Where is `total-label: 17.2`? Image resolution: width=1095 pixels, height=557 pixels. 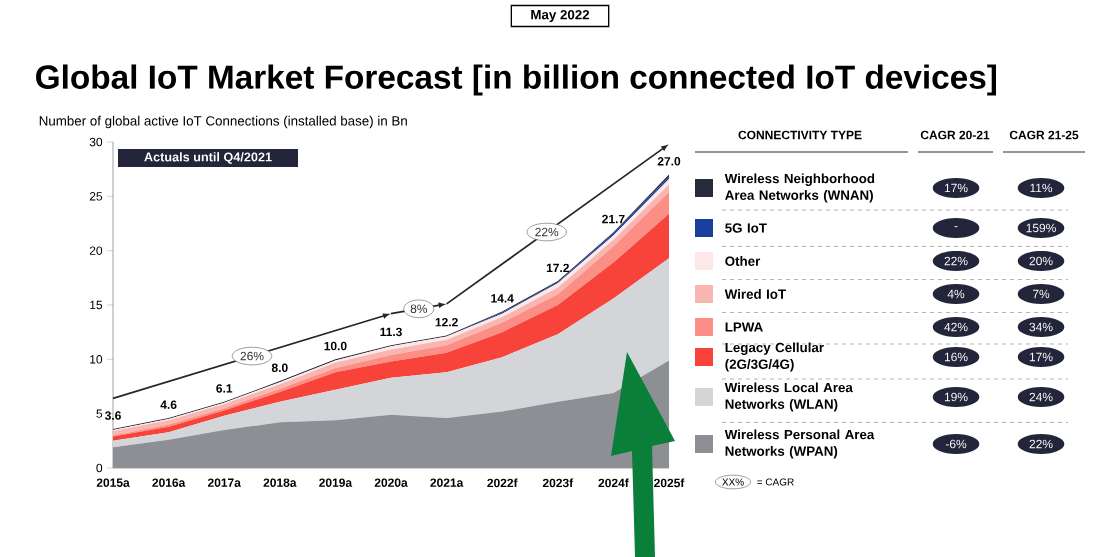
total-label: 17.2 is located at coordinates (557, 268).